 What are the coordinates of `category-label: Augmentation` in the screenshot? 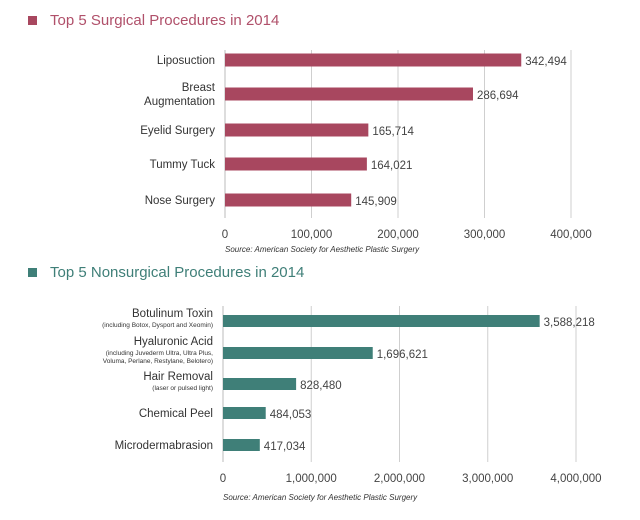 It's located at (179, 102).